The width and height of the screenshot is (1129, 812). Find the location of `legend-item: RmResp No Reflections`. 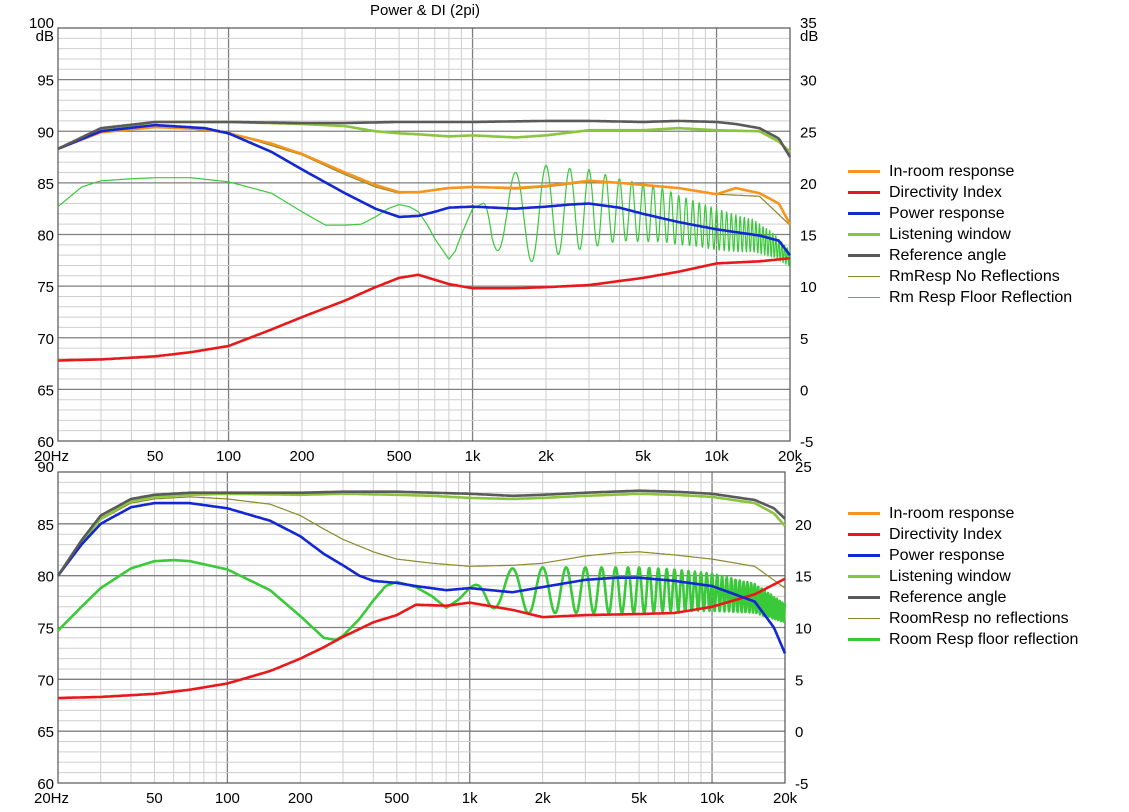

legend-item: RmResp No Reflections is located at coordinates (960, 276).